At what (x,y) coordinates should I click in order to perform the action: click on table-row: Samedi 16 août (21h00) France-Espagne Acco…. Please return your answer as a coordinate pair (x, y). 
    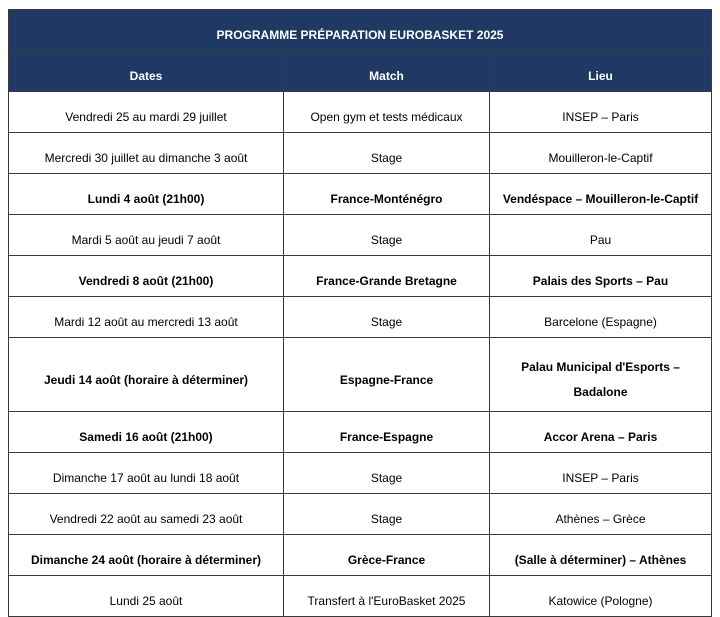
    Looking at the image, I should click on (360, 432).